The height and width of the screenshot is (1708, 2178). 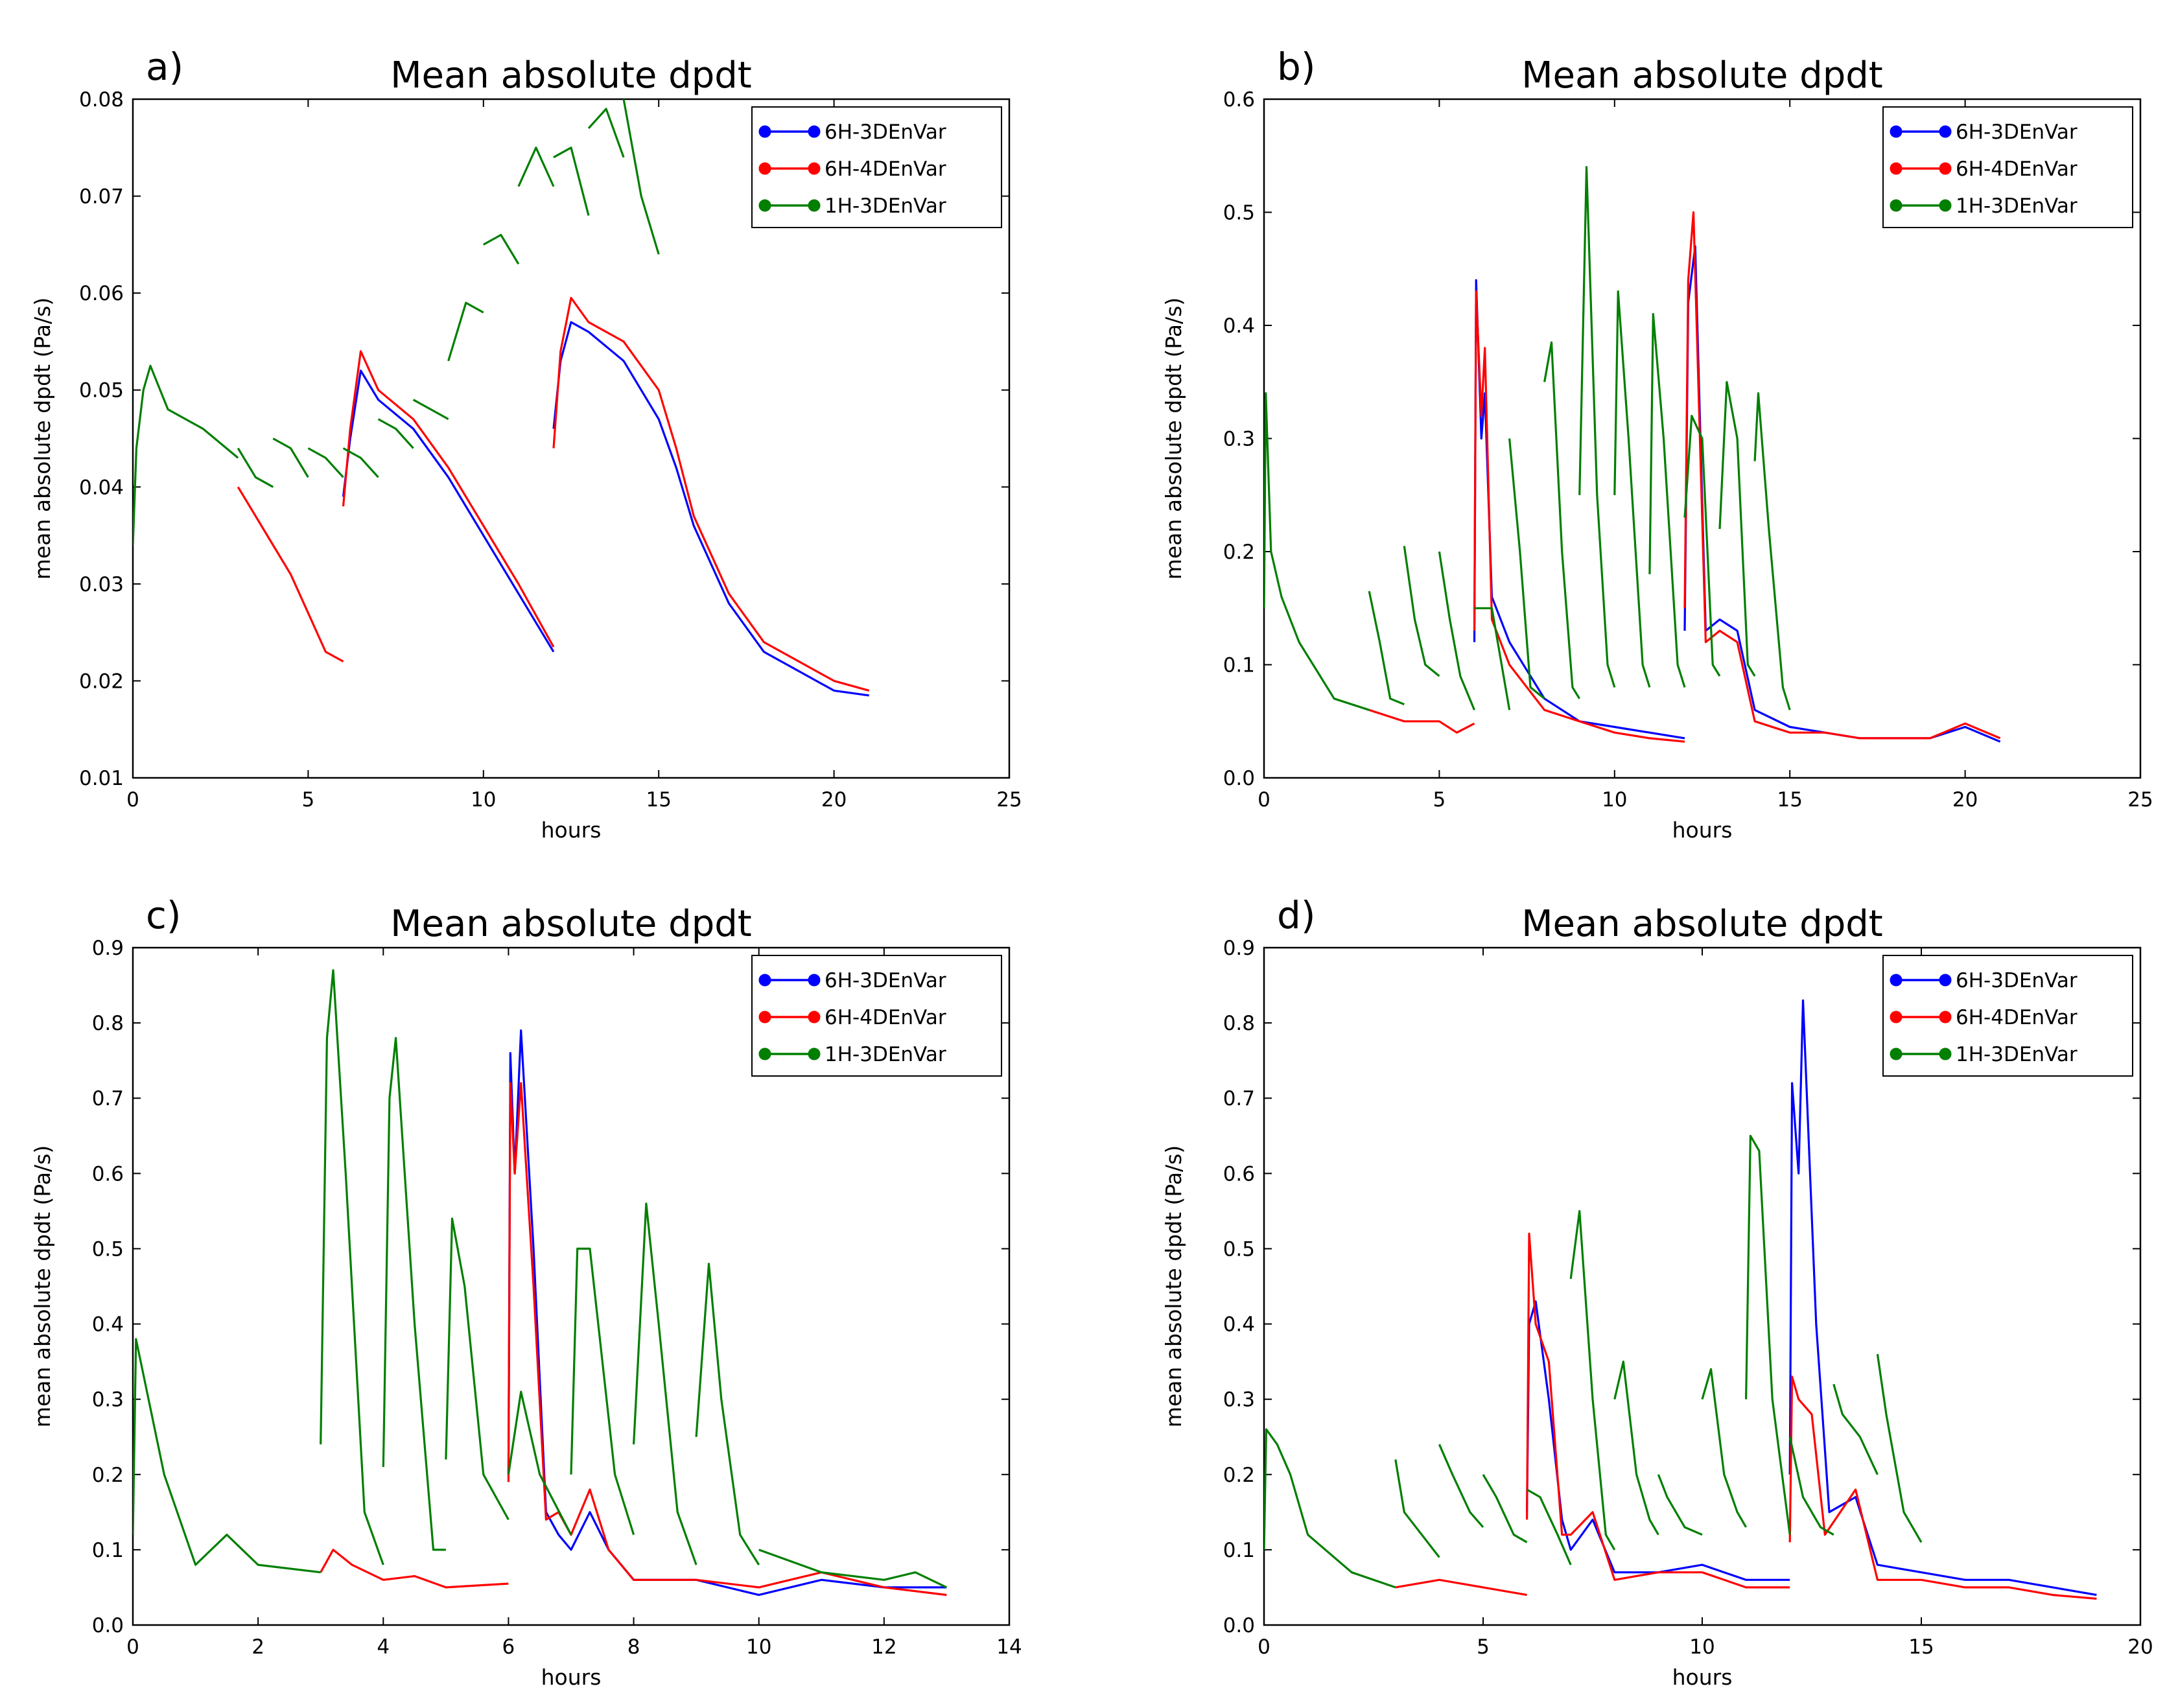 I want to click on x-tick-label: 14, so click(x=1009, y=1647).